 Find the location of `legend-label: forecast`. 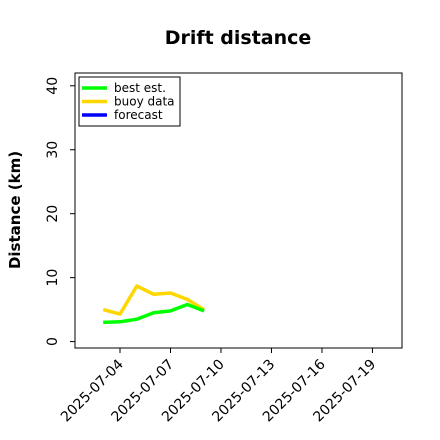

legend-label: forecast is located at coordinates (138, 115).